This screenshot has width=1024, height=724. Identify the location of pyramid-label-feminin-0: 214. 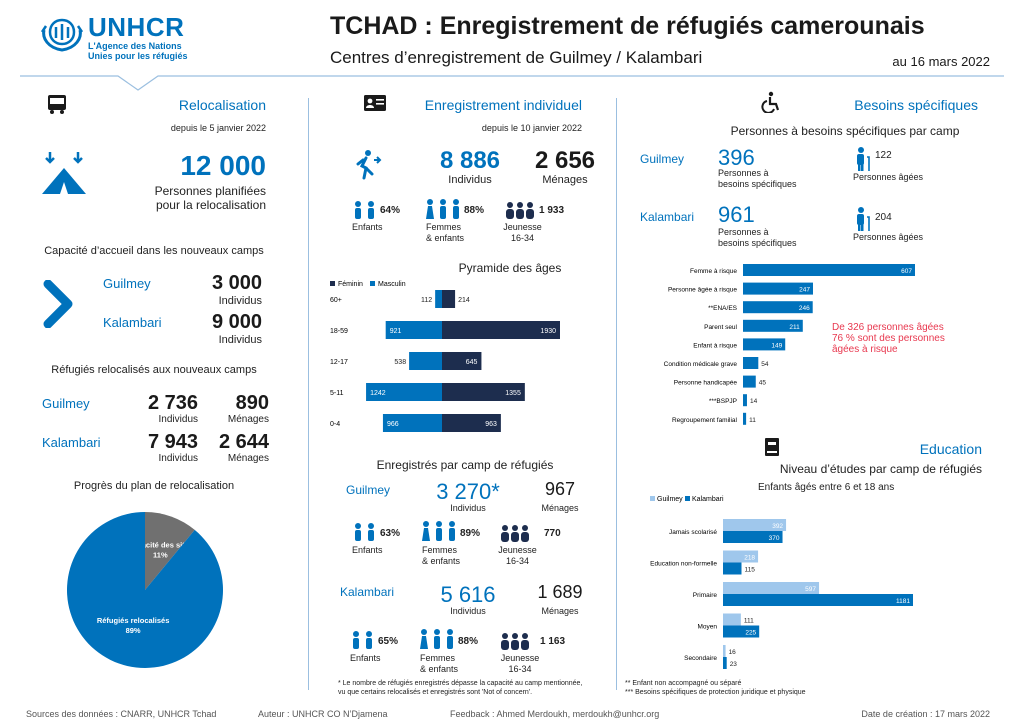
(464, 300).